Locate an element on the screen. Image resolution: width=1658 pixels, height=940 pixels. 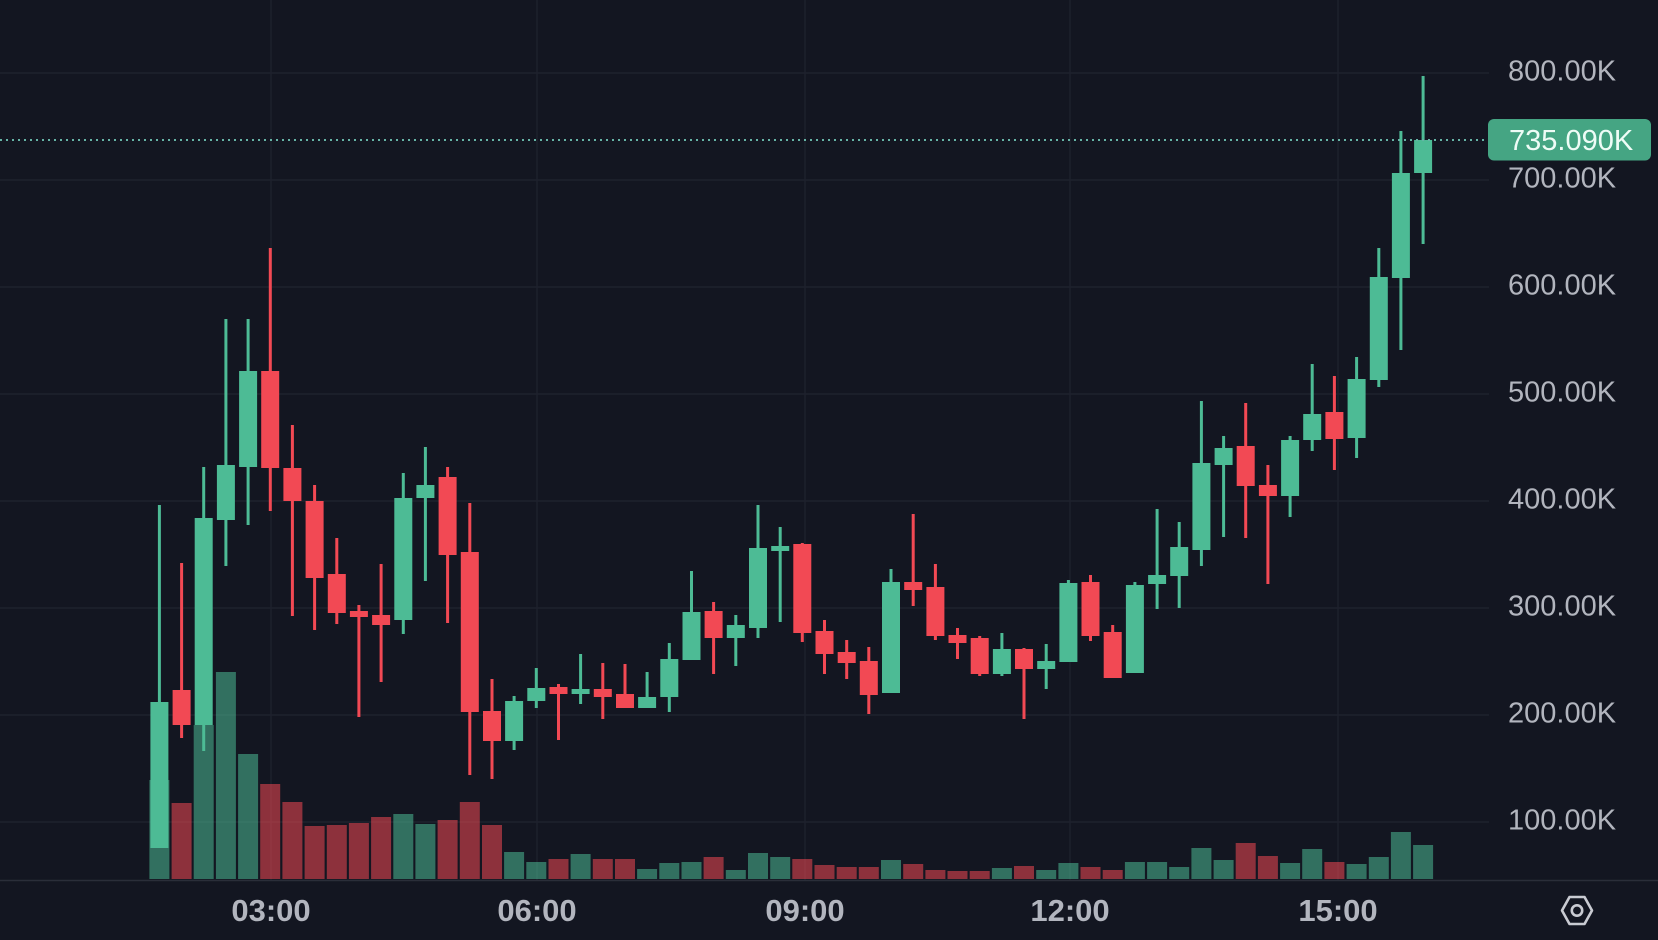
svg-text: 06:00 is located at coordinates (536, 910).